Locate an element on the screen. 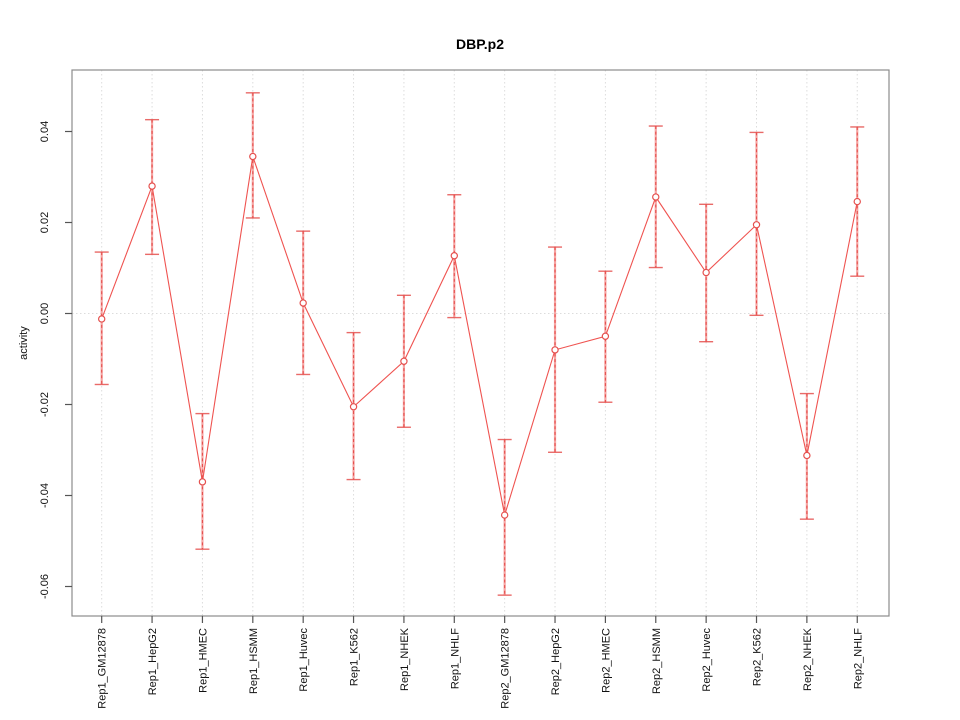 The image size is (960, 720). x-tick-label: Rep2_HMEC is located at coordinates (606, 660).